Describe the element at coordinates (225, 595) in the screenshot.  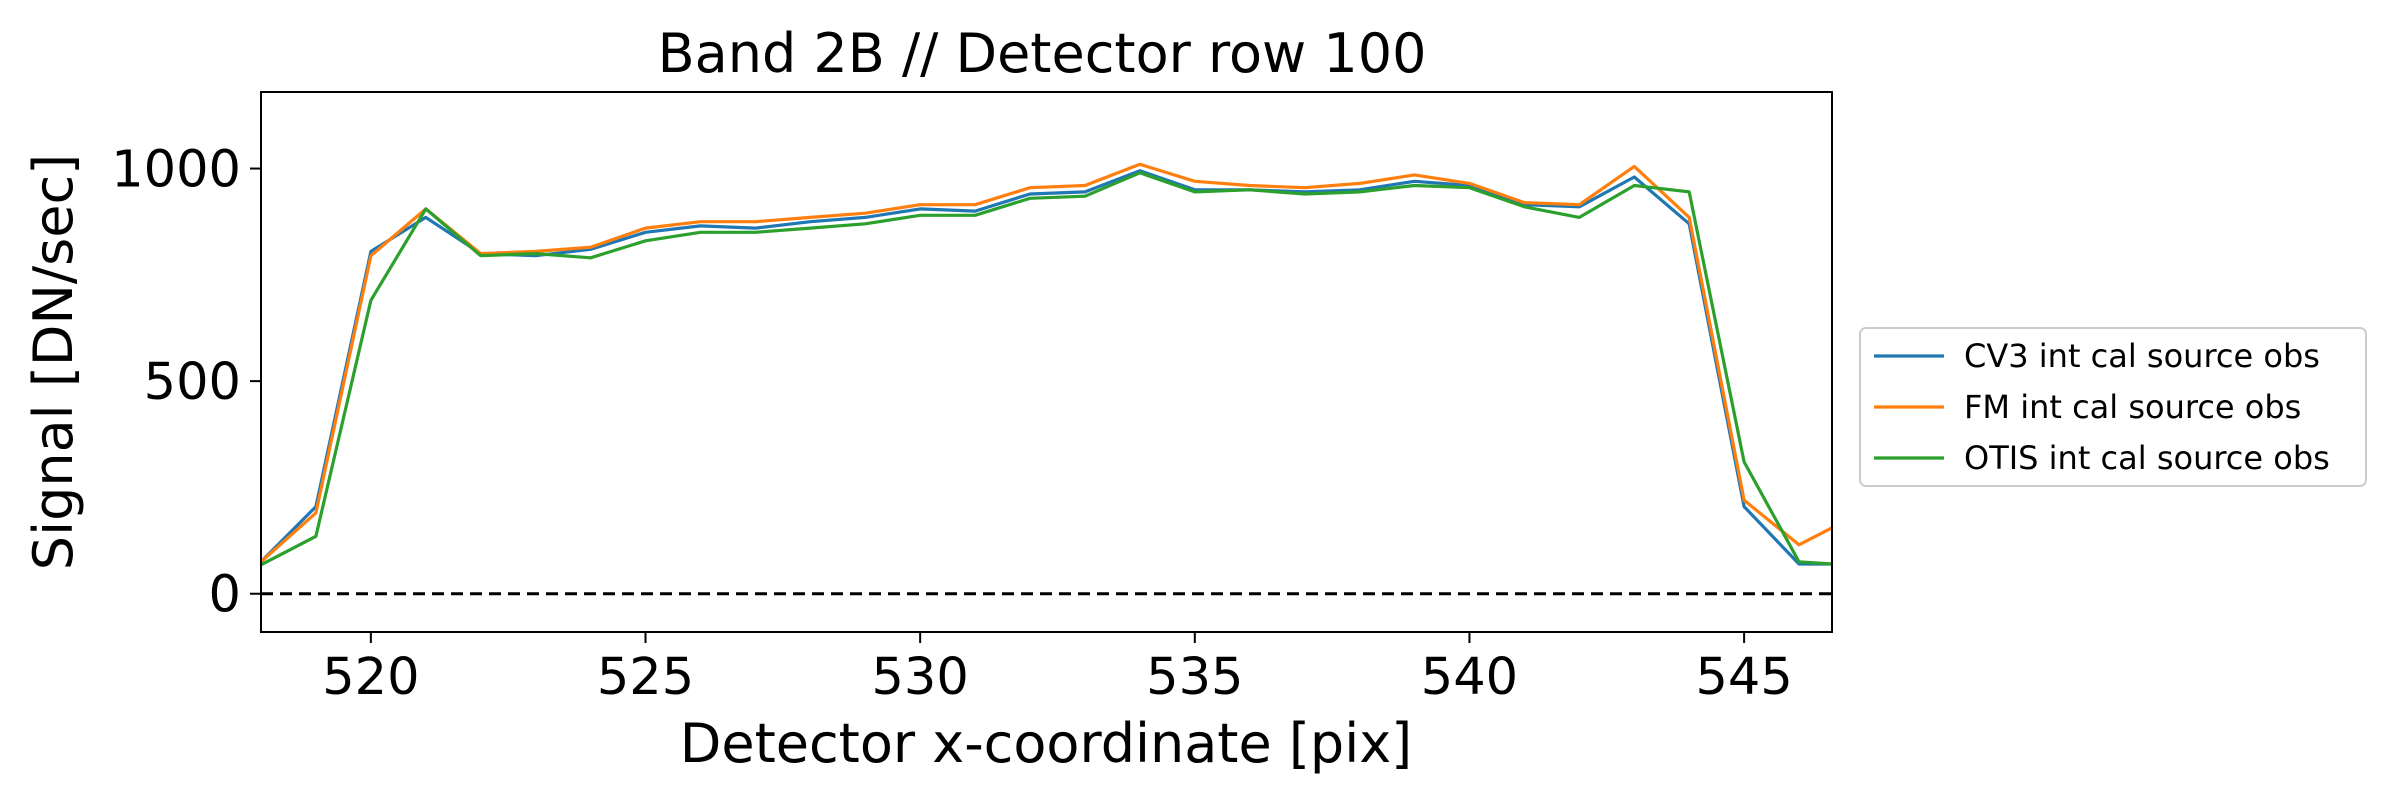
I see `y-tick-label: 0` at that location.